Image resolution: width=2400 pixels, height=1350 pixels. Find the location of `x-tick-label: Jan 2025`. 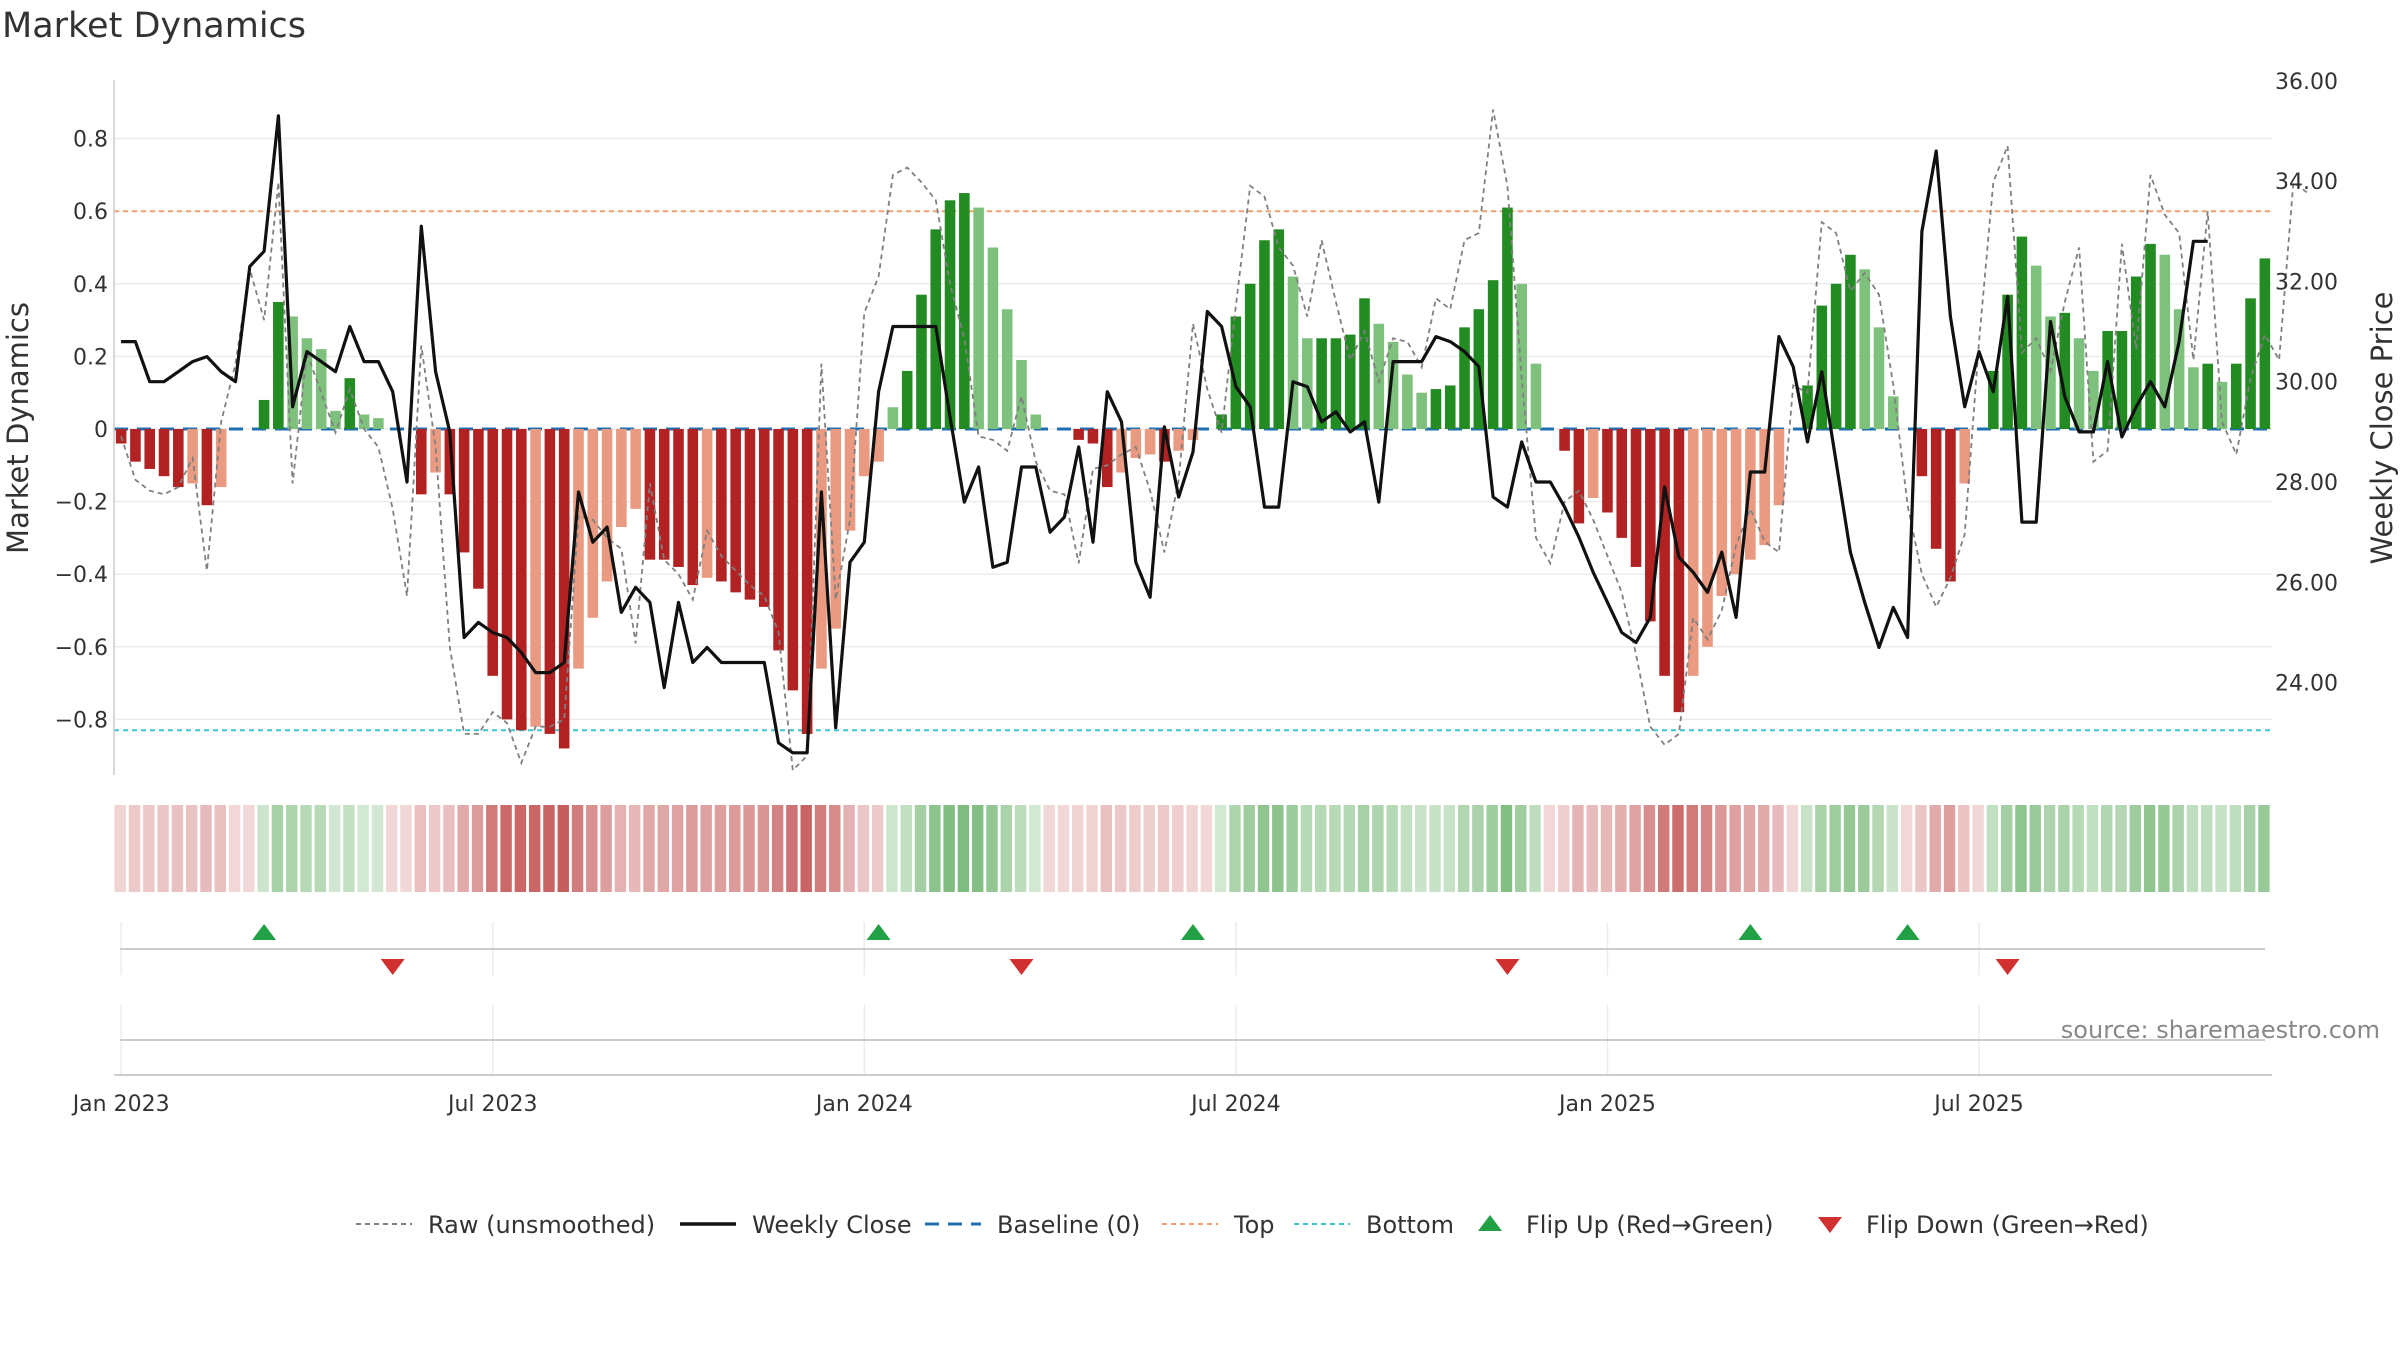

x-tick-label: Jan 2025 is located at coordinates (1606, 1104).